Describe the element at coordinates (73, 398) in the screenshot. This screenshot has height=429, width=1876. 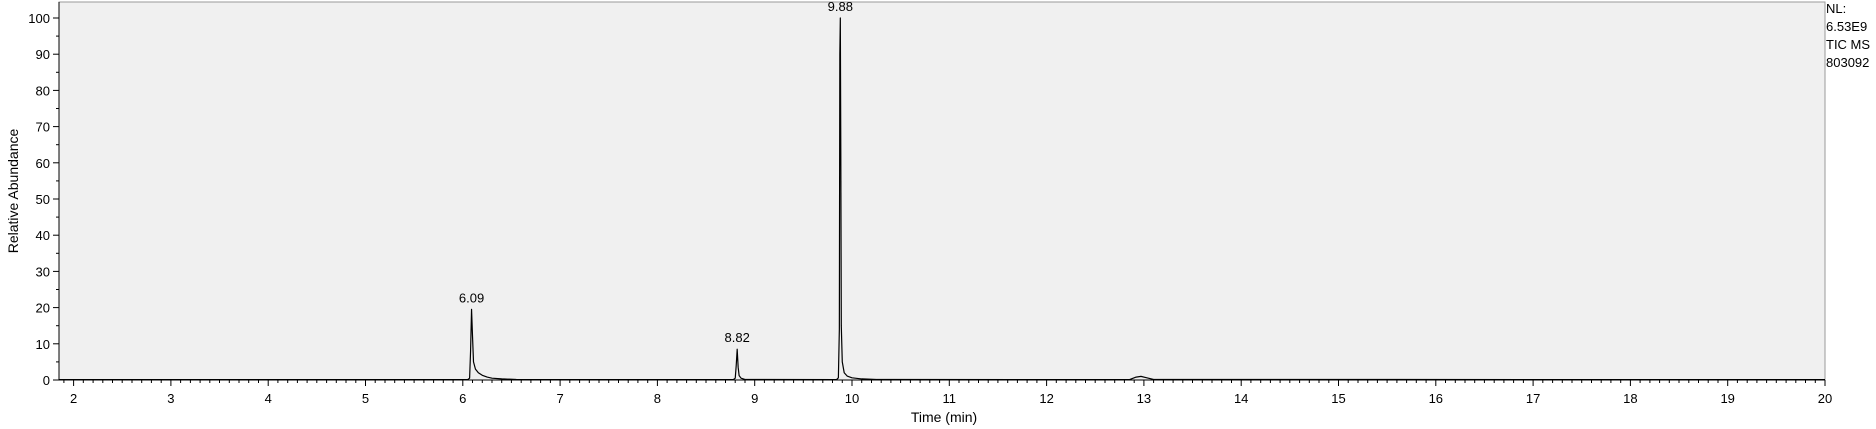
I see `x-tick-label: 2` at that location.